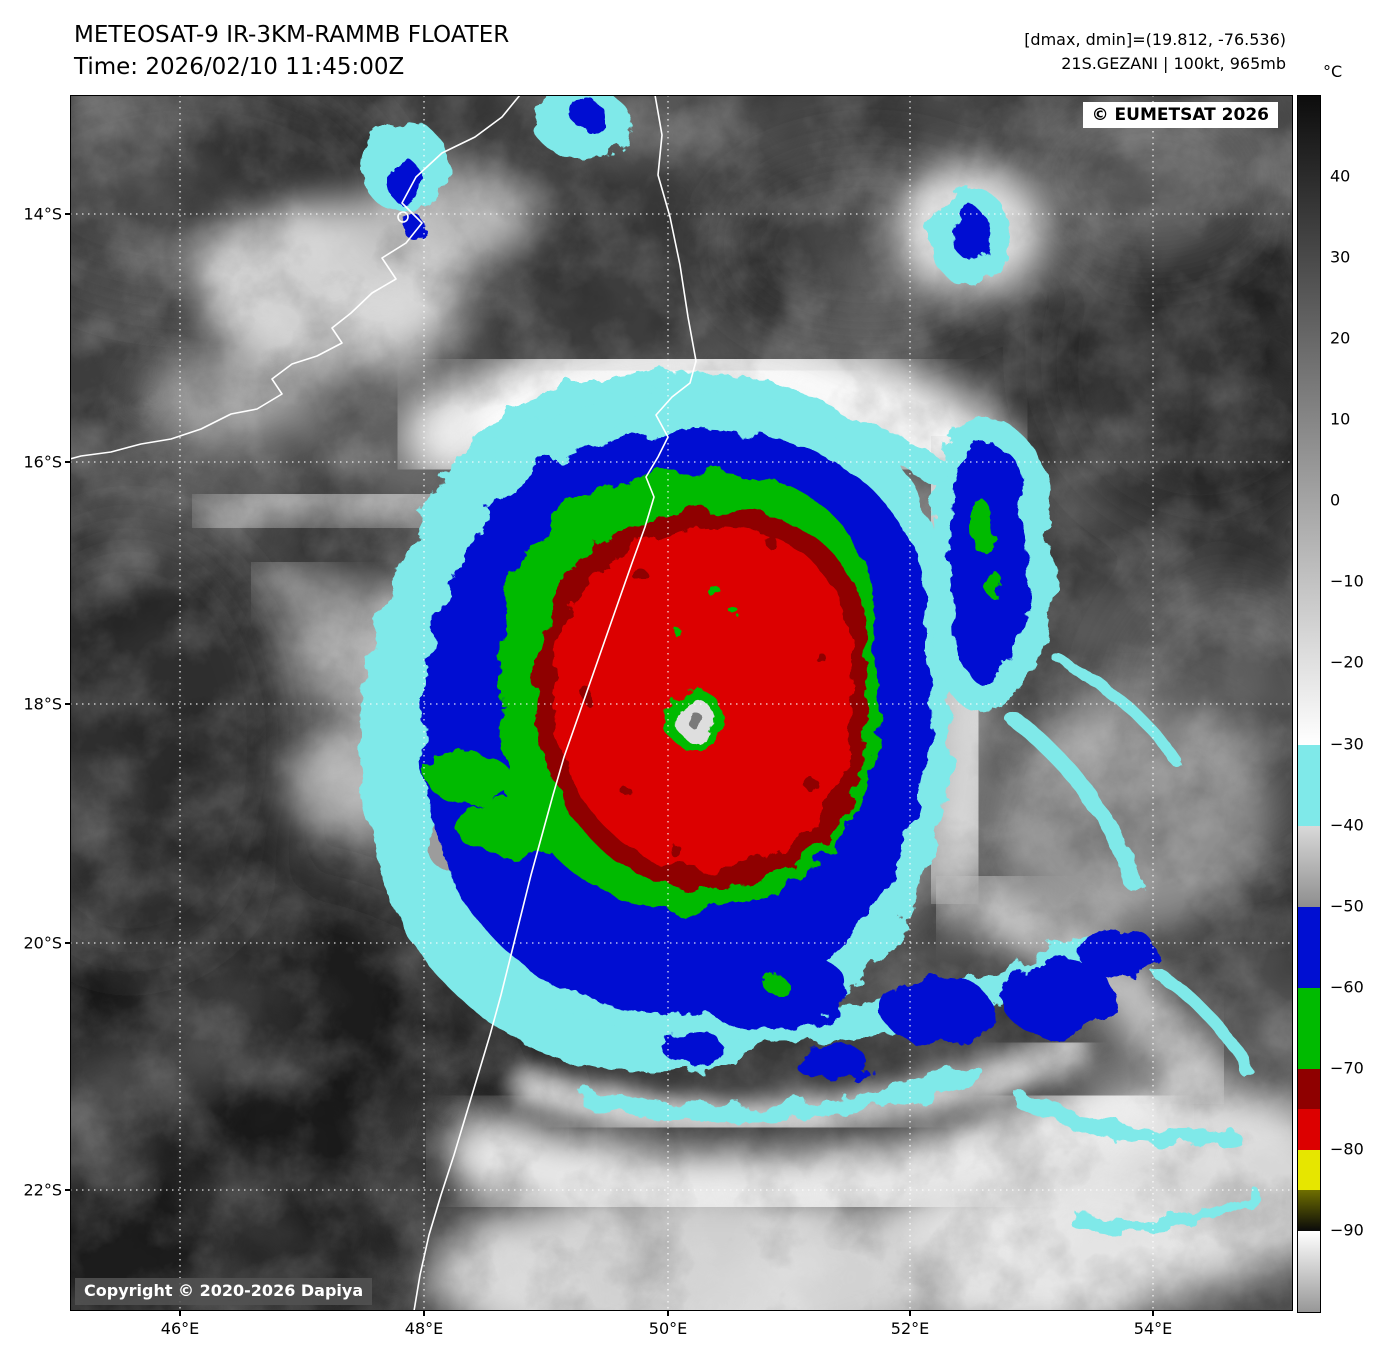 The height and width of the screenshot is (1359, 1388). Describe the element at coordinates (424, 1328) in the screenshot. I see `lon-tick-label: 48°E` at that location.